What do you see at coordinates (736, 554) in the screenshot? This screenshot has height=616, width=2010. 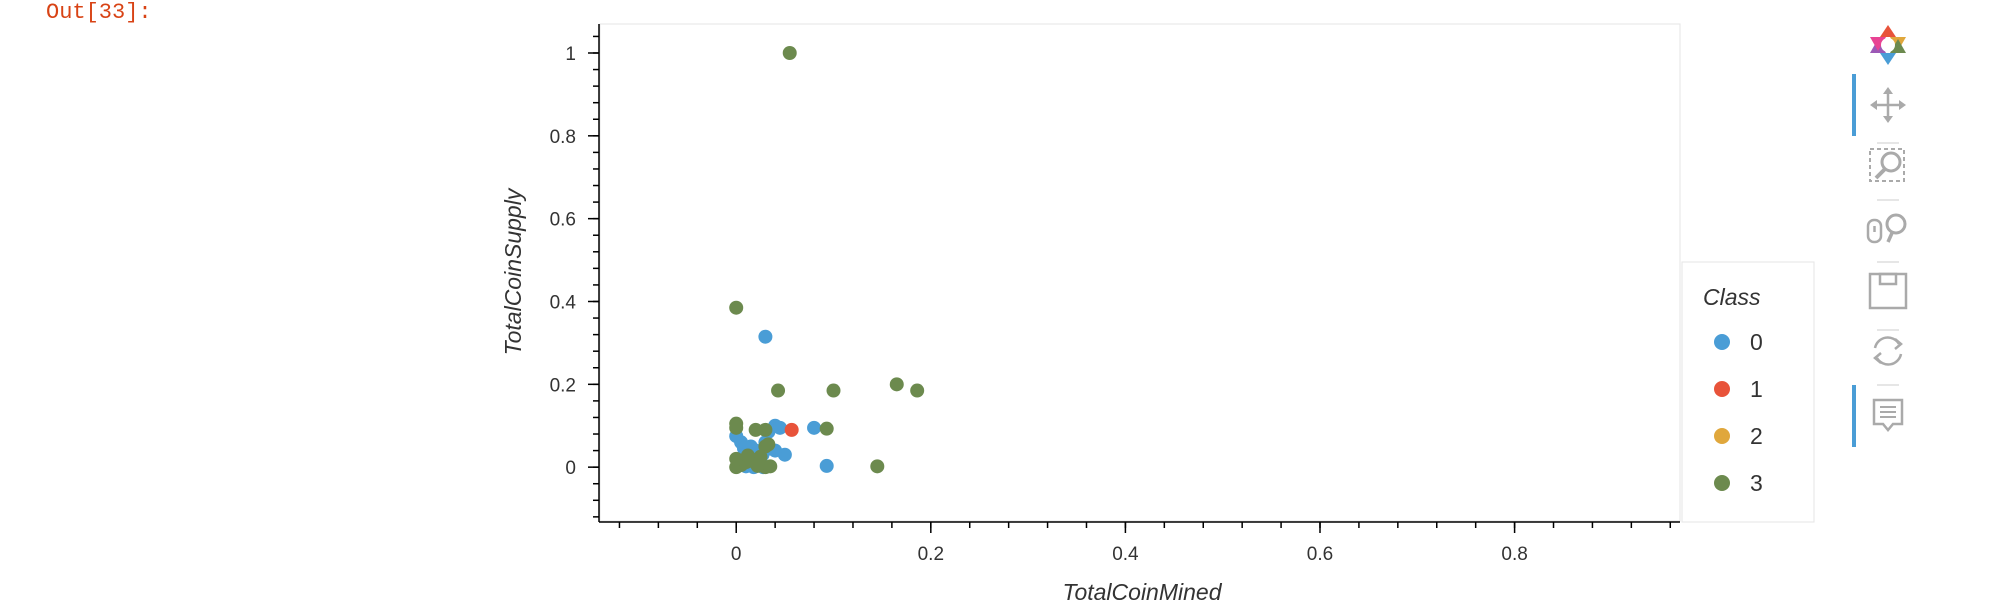 I see `x-tick-label: 0` at bounding box center [736, 554].